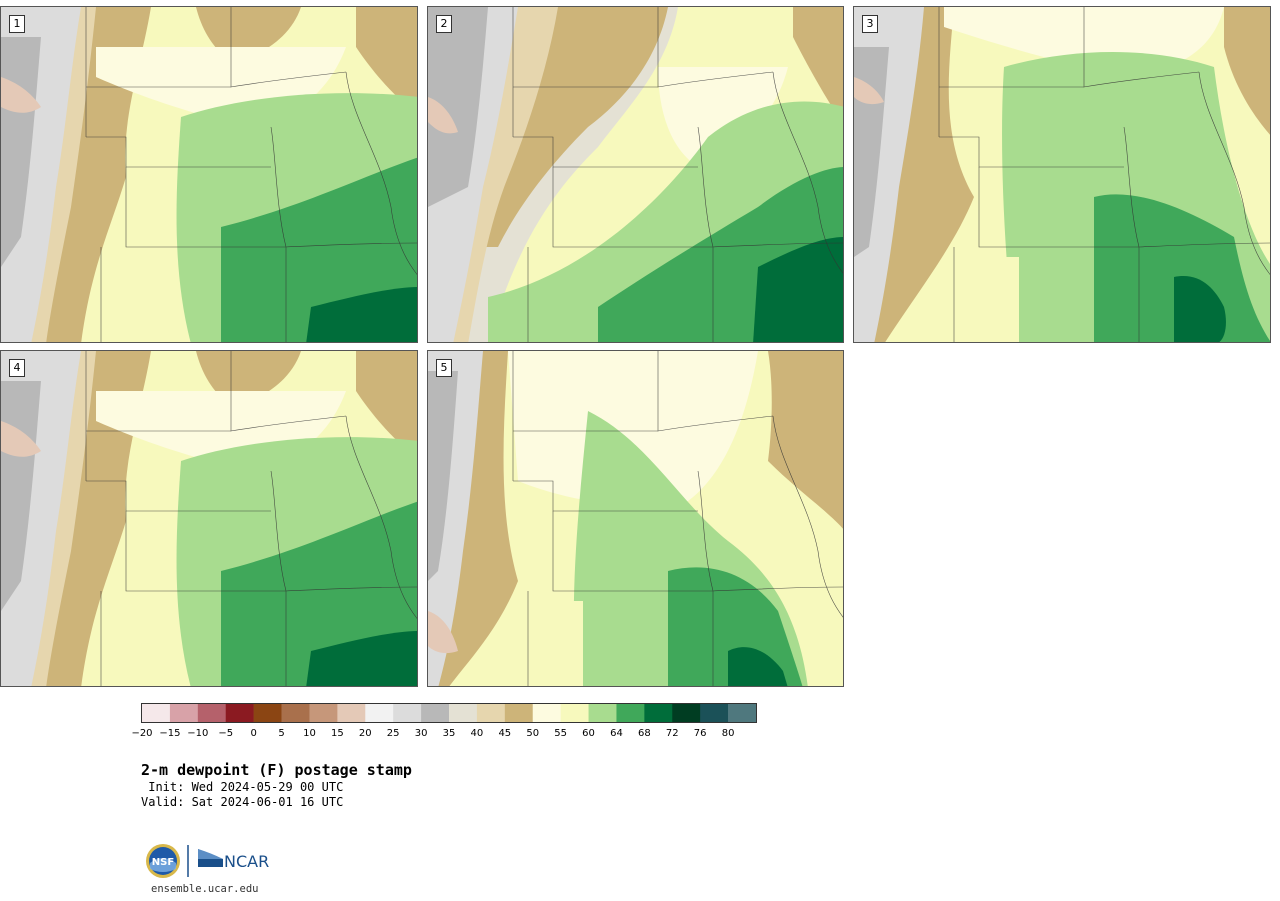 The image size is (1280, 901). I want to click on colorbar-tick-label: −20, so click(142, 733).